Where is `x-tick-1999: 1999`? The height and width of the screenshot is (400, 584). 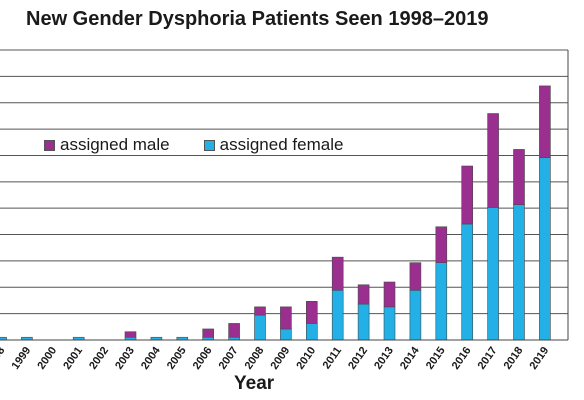
x-tick-1999: 1999 is located at coordinates (21, 358).